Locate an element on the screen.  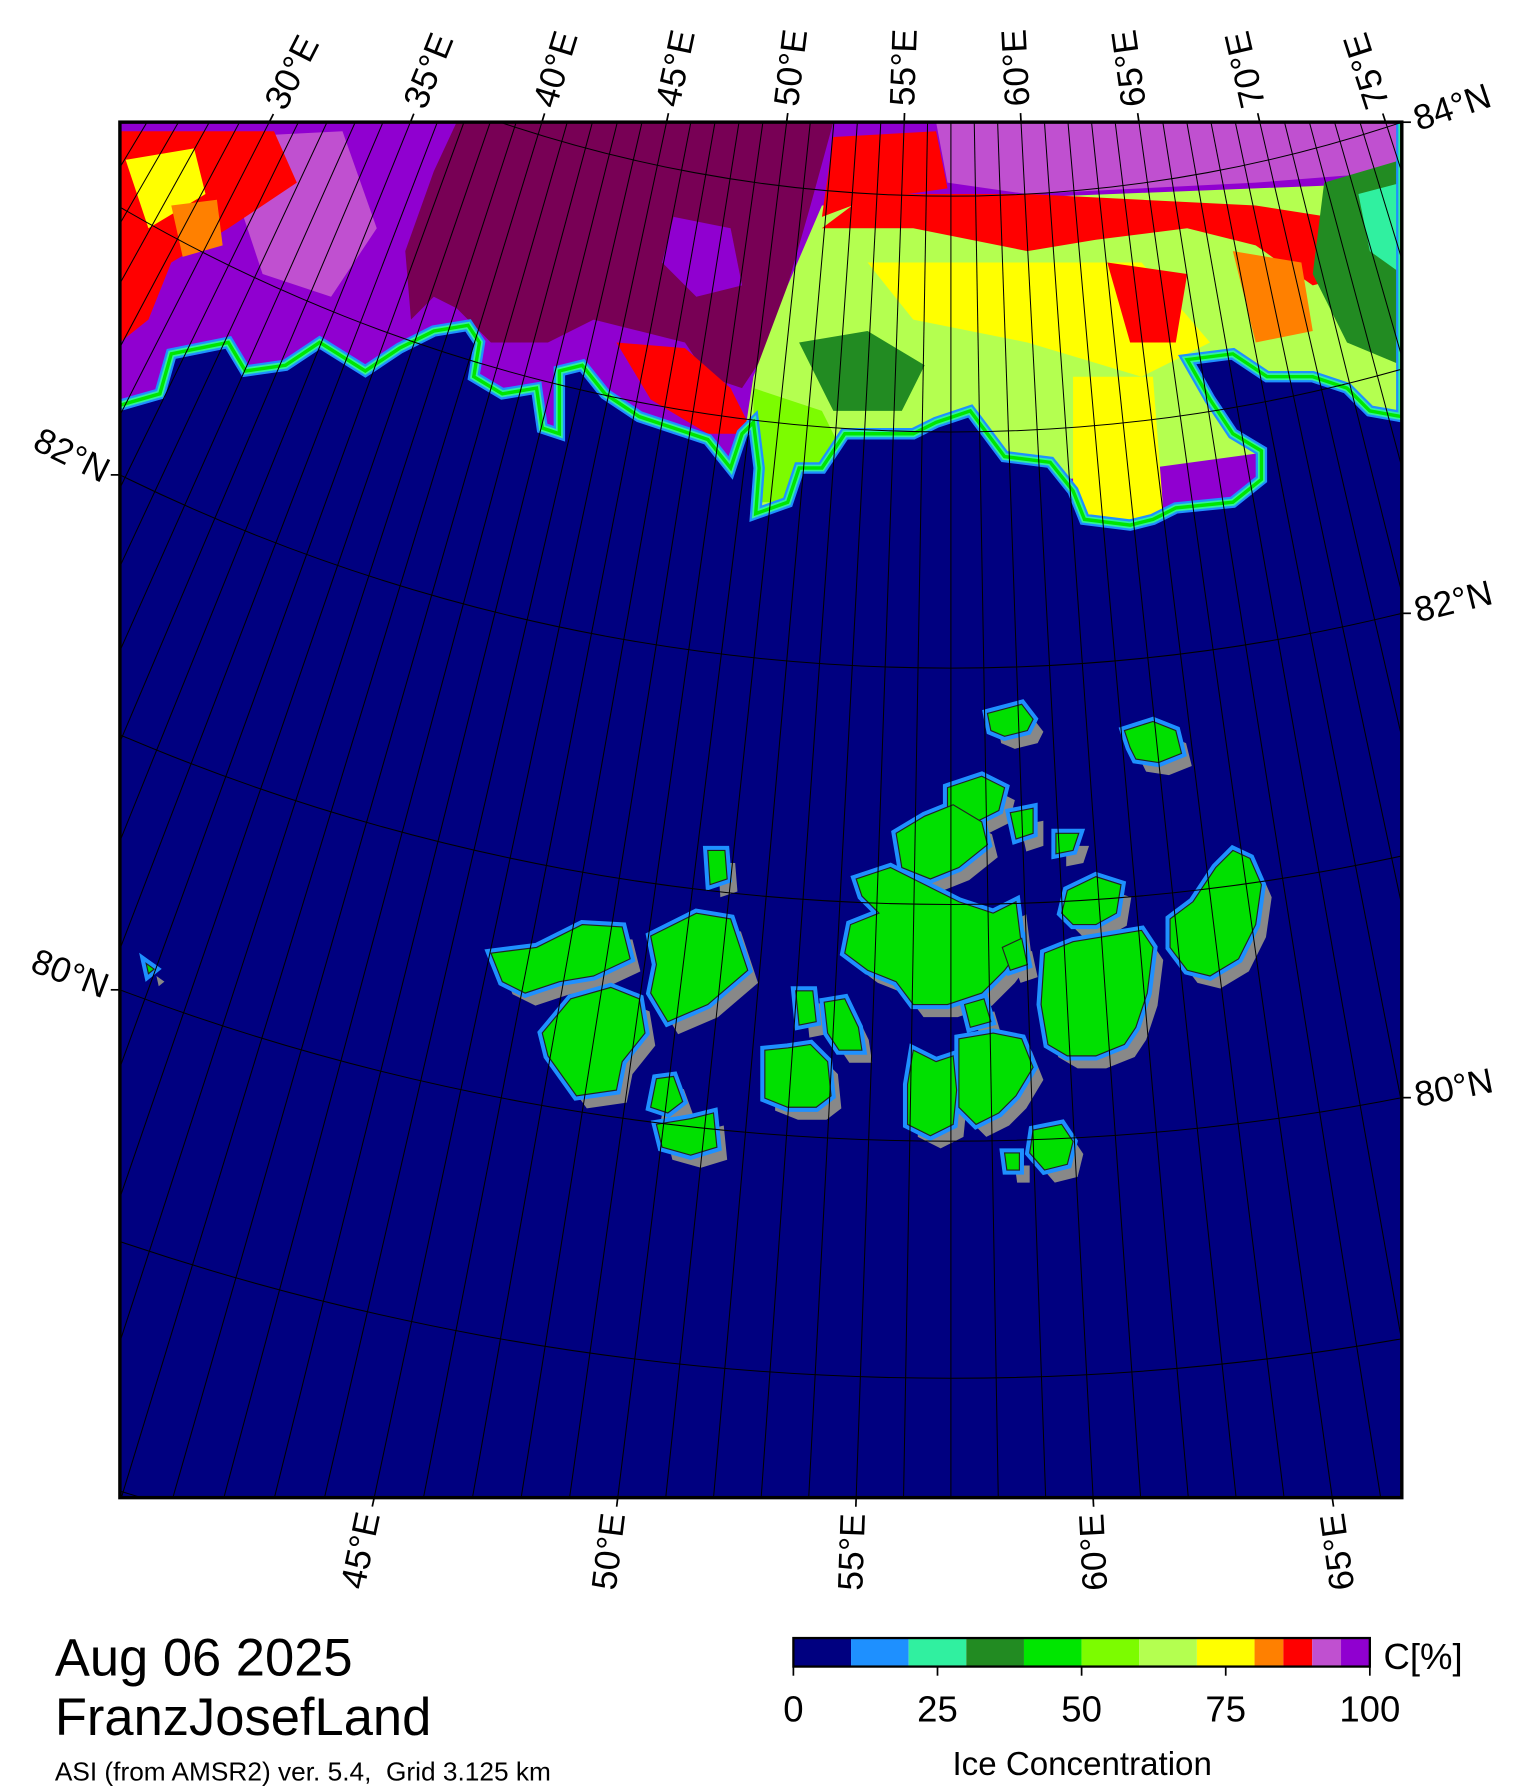
lon-label: 40°E is located at coordinates (556, 69).